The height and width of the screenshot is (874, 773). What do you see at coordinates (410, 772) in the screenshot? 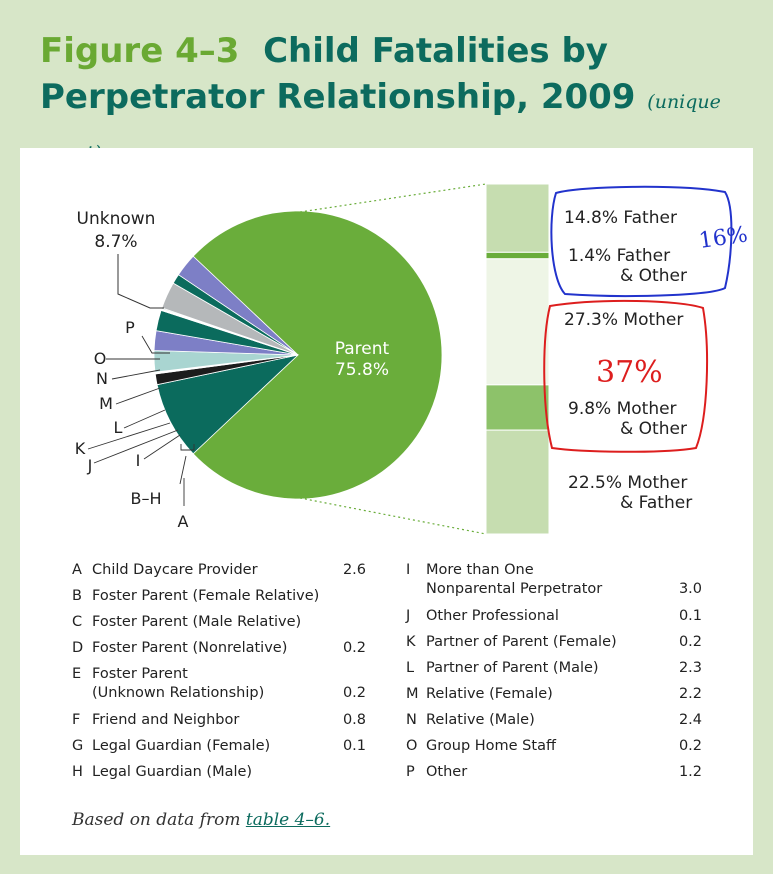
I see `legend-letter: P` at bounding box center [410, 772].